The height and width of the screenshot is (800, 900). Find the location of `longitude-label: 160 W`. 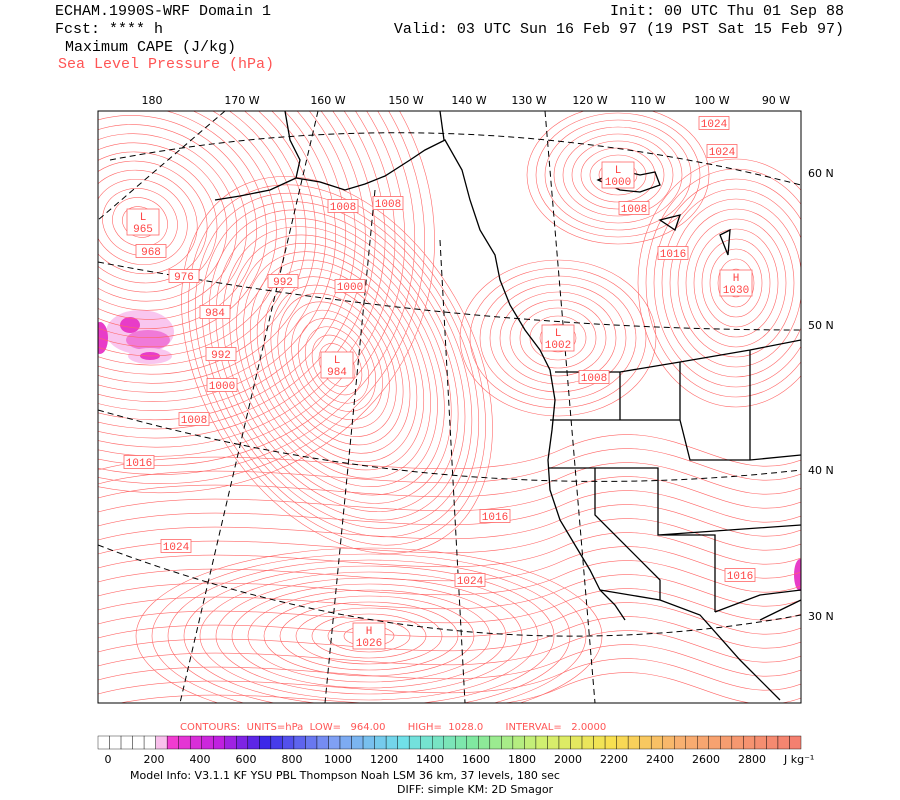

longitude-label: 160 W is located at coordinates (327, 100).